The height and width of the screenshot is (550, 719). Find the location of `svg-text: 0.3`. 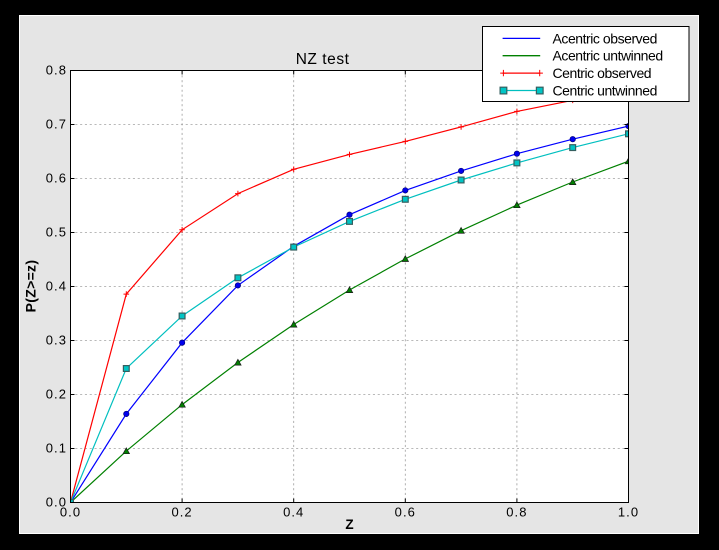

svg-text: 0.3 is located at coordinates (56, 340).